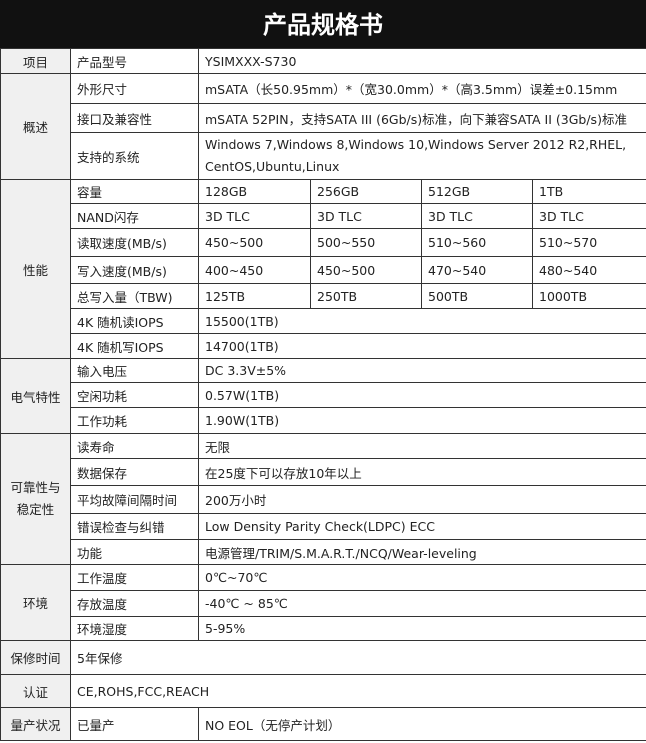 This screenshot has width=646, height=743. What do you see at coordinates (421, 628) in the screenshot?
I see `row-value: 5-95%` at bounding box center [421, 628].